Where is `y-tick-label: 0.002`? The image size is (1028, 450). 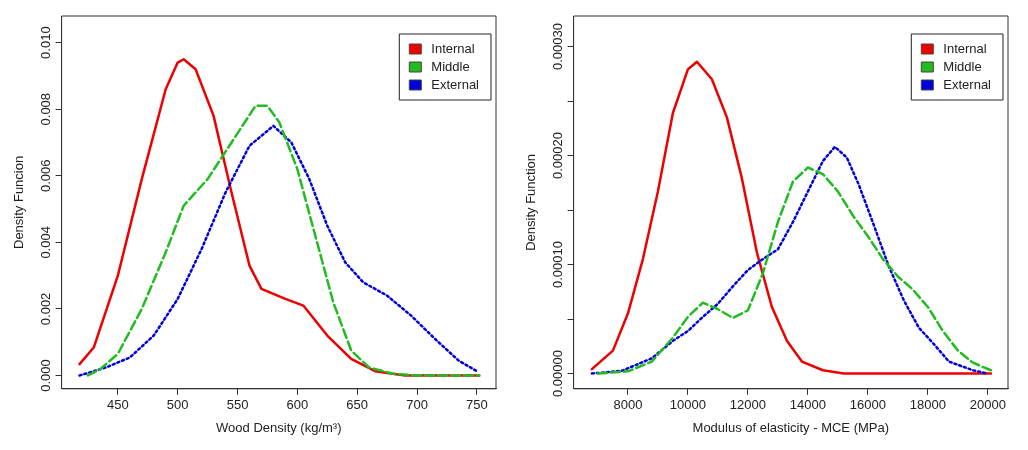
y-tick-label: 0.002 is located at coordinates (45, 309).